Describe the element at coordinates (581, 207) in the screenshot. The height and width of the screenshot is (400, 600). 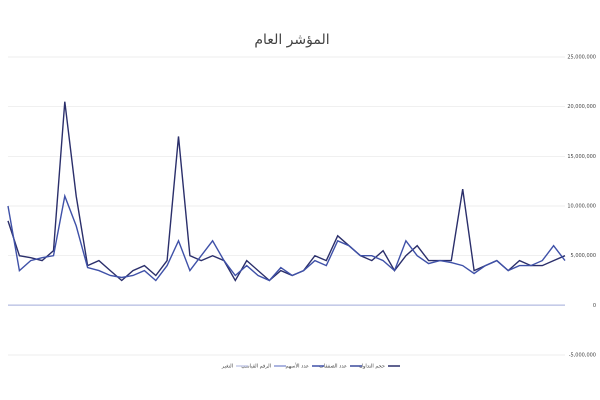
I see `y-tick-label: 10,000,000` at that location.